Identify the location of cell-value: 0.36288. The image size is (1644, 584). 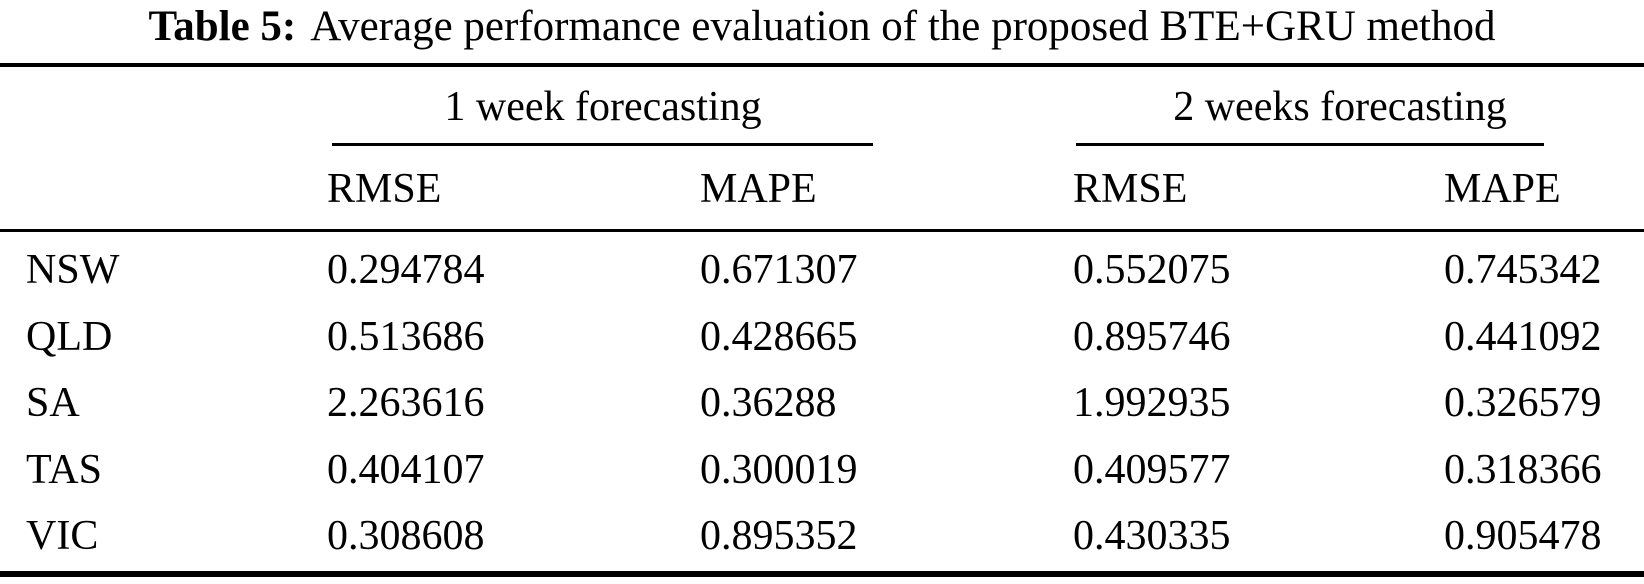
(768, 402).